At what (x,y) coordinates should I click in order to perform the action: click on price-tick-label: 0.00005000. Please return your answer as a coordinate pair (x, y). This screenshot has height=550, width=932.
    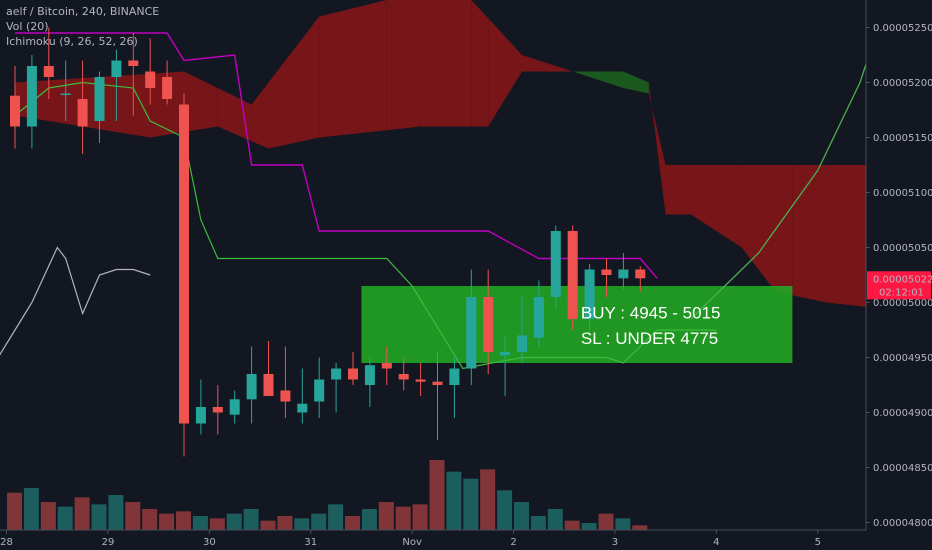
    Looking at the image, I should click on (902, 303).